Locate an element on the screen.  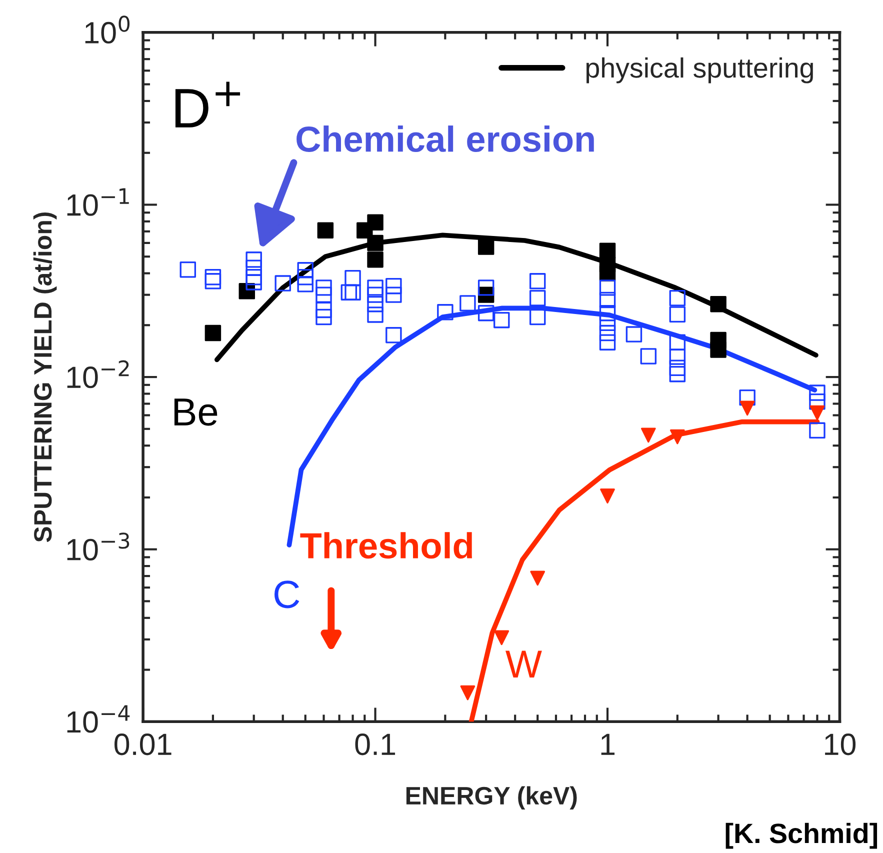
y-tick-label: 10$^{0}$ is located at coordinates (107, 30).